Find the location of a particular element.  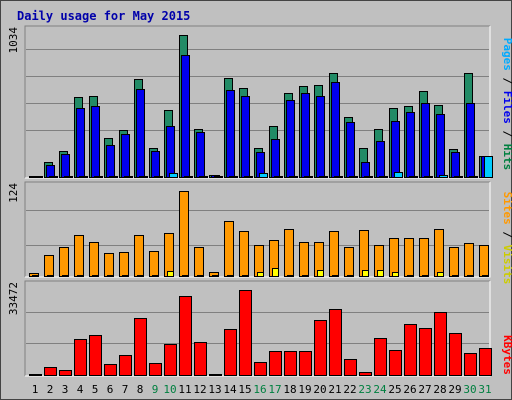

legend-entry-kbytes-0: KBytes is located at coordinates (506, 355).